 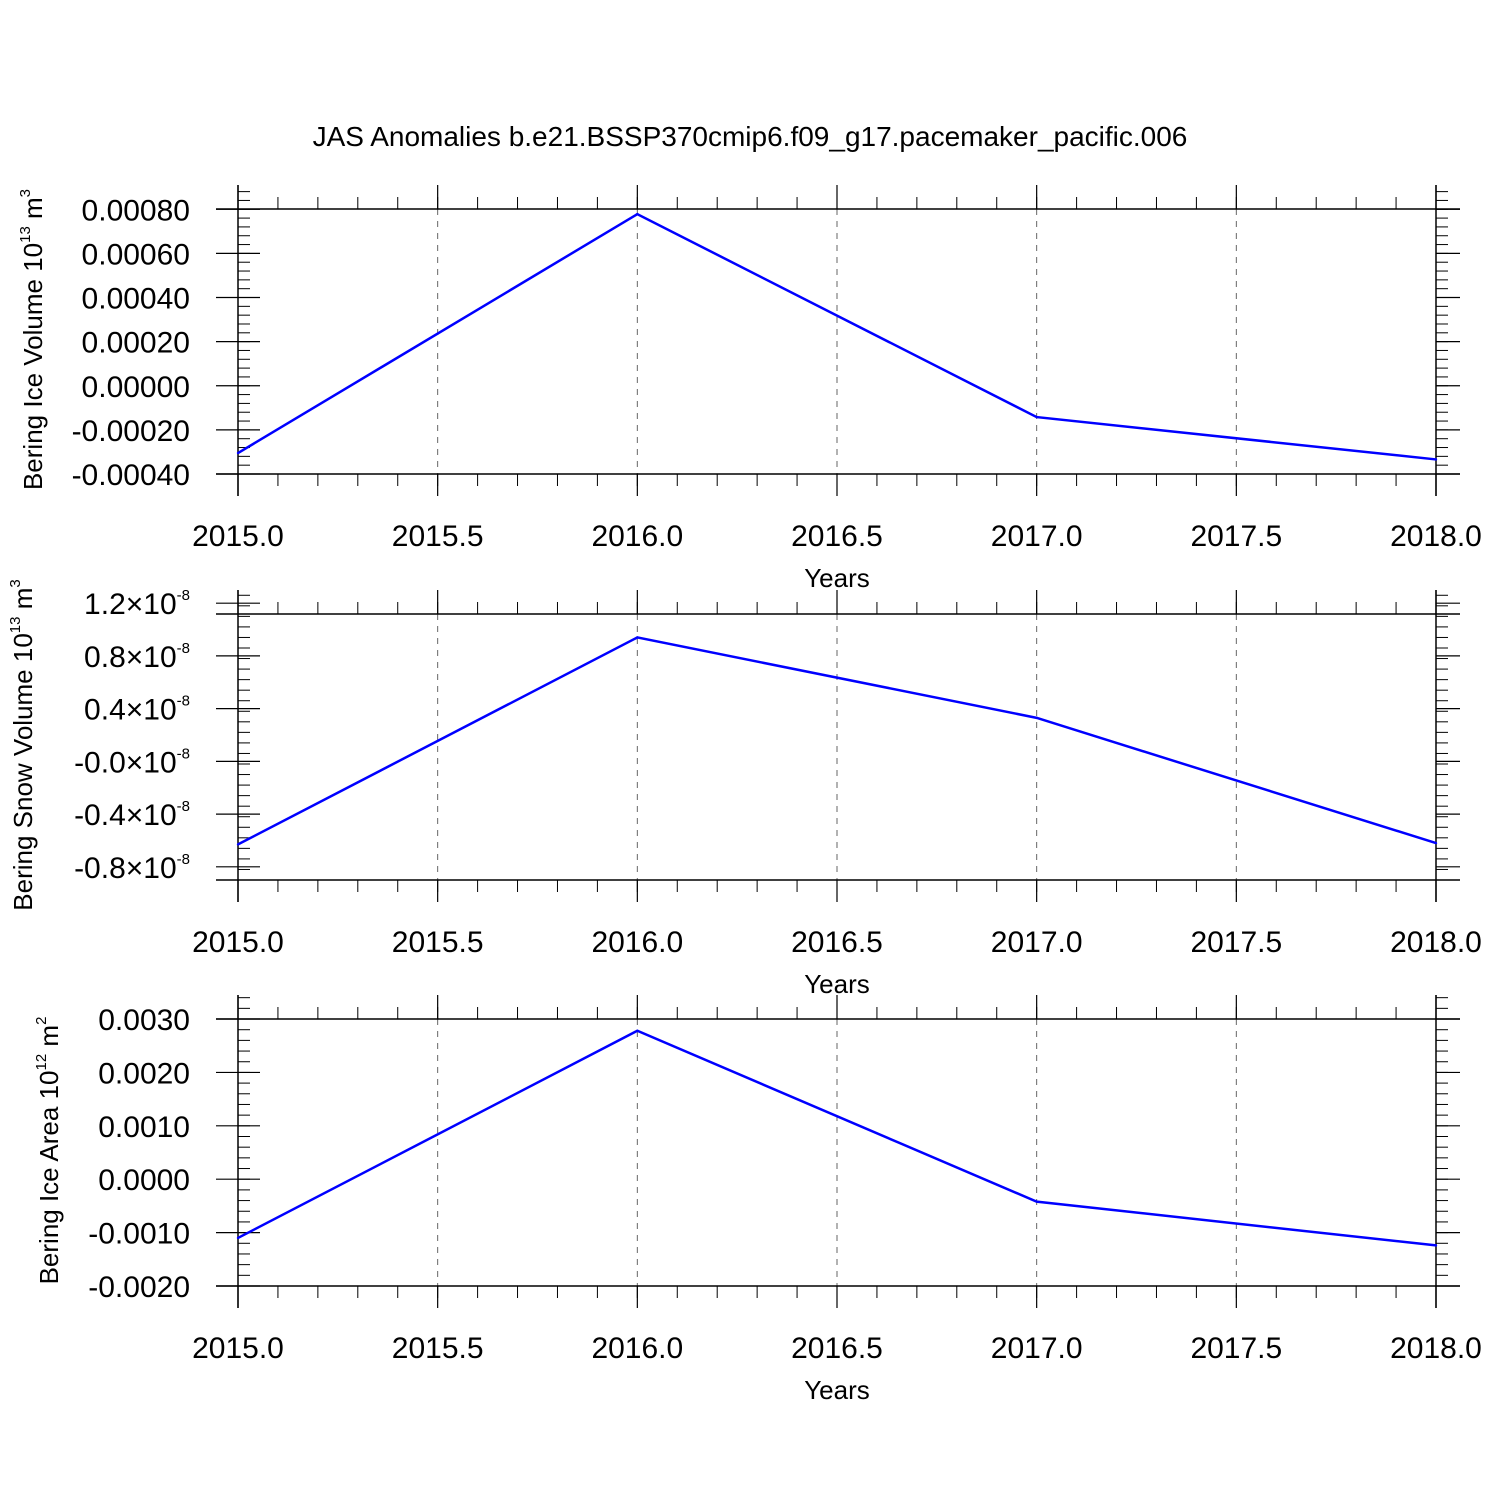 I want to click on y-tick-label: -0.00040, so click(x=131, y=475).